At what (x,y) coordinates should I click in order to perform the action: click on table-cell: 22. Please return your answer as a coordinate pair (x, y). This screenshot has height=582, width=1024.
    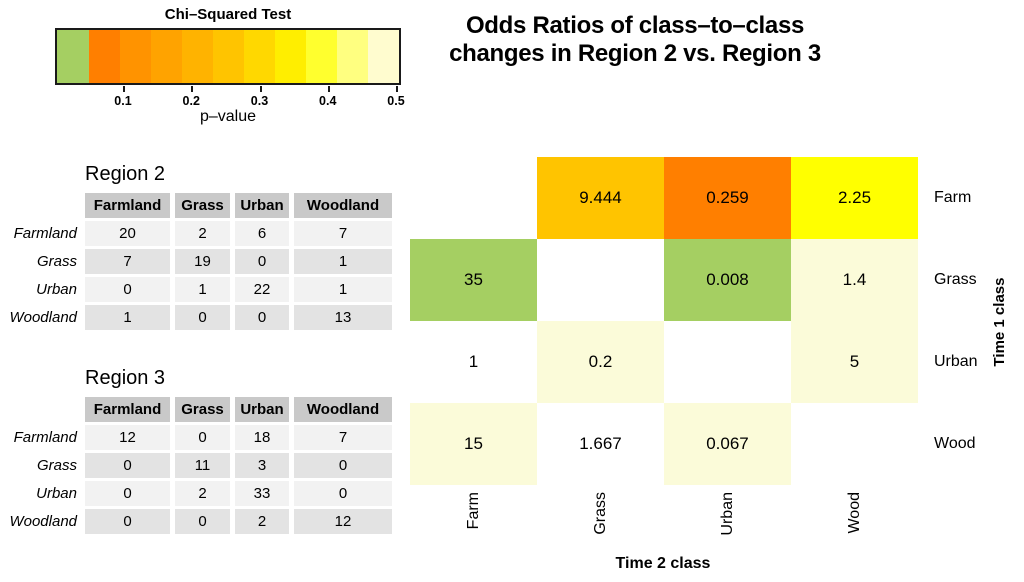
    Looking at the image, I should click on (262, 289).